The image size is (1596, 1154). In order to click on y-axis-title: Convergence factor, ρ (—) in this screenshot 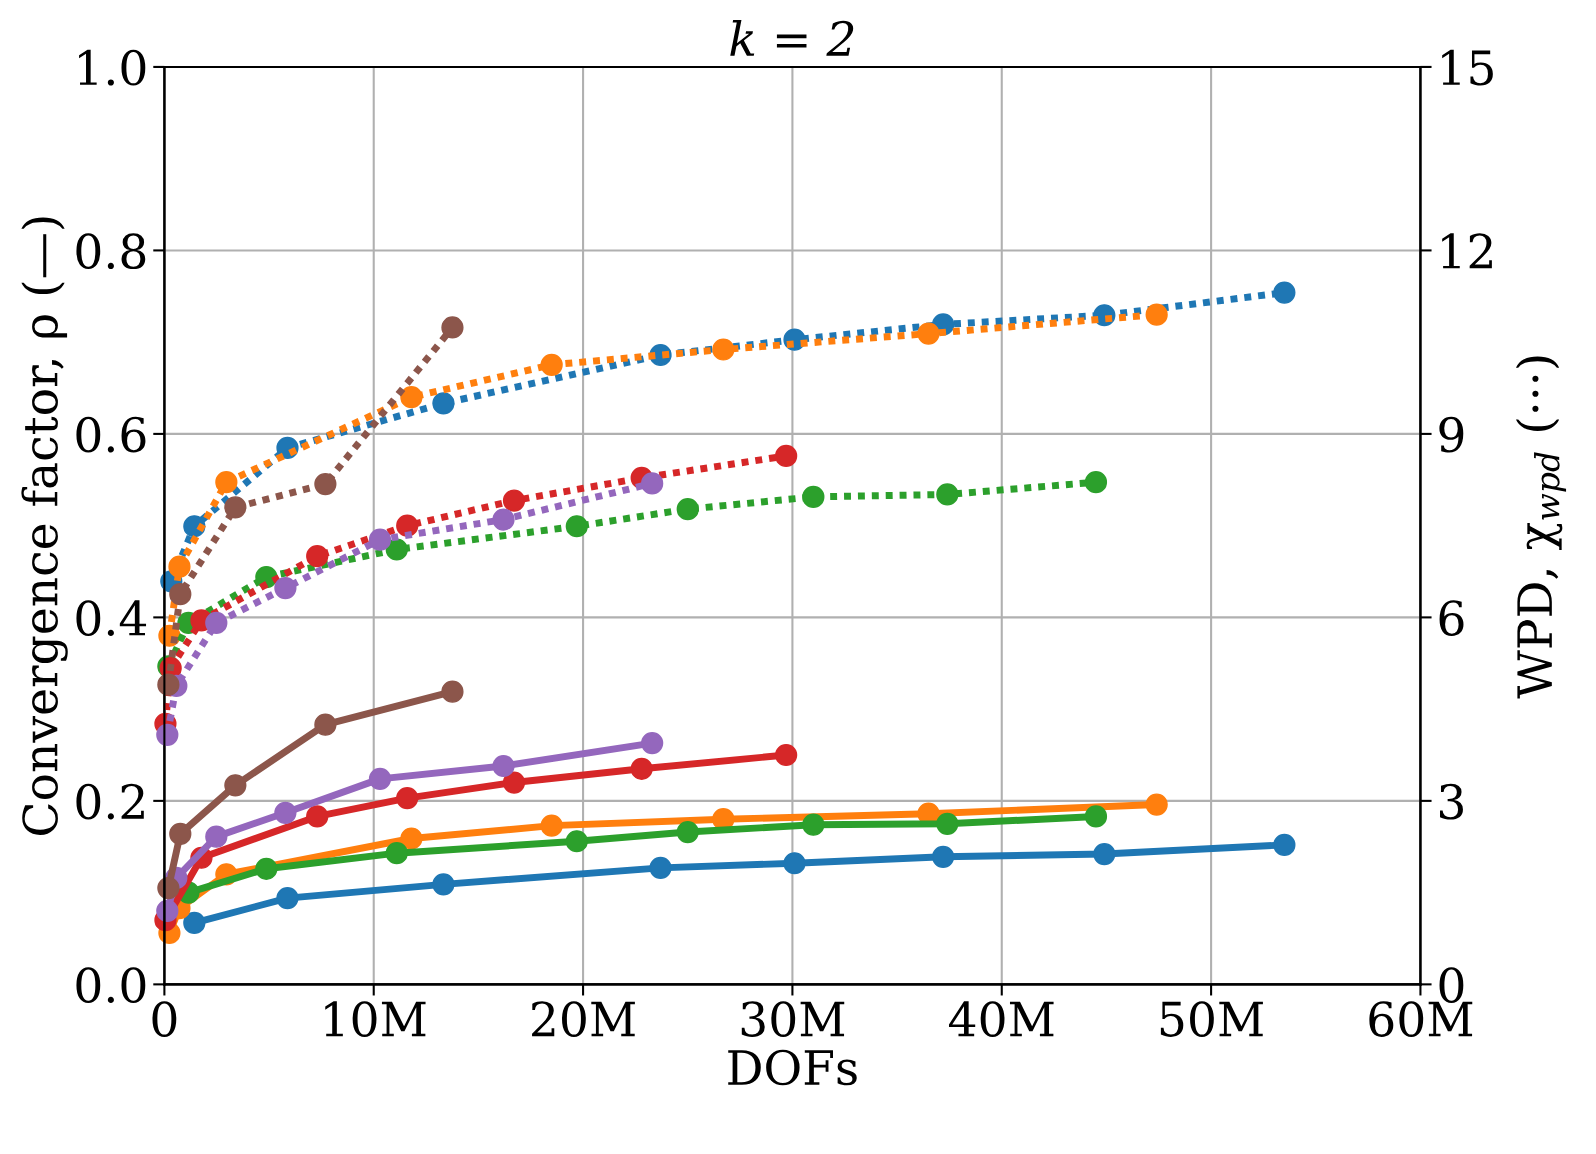, I will do `click(44, 526)`.